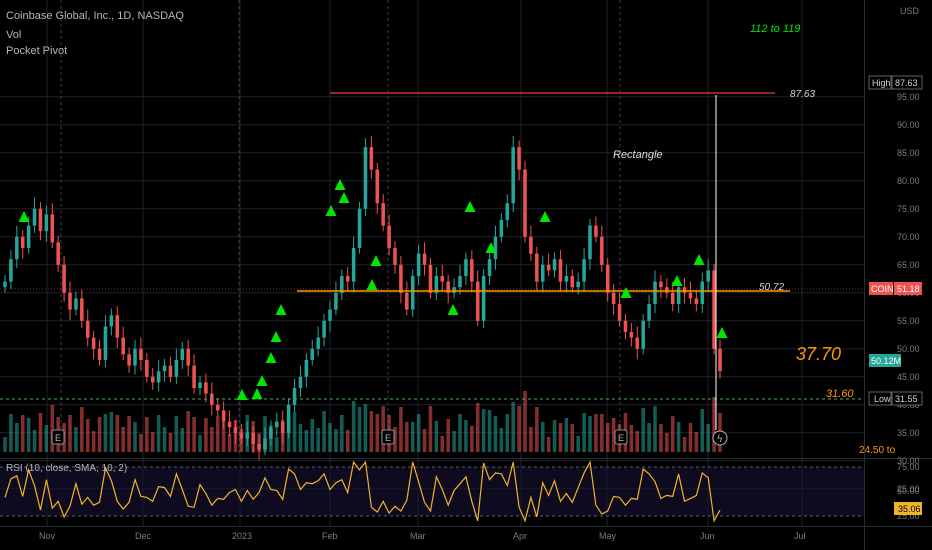  I want to click on rsi-tick-label: 75.00, so click(908, 467).